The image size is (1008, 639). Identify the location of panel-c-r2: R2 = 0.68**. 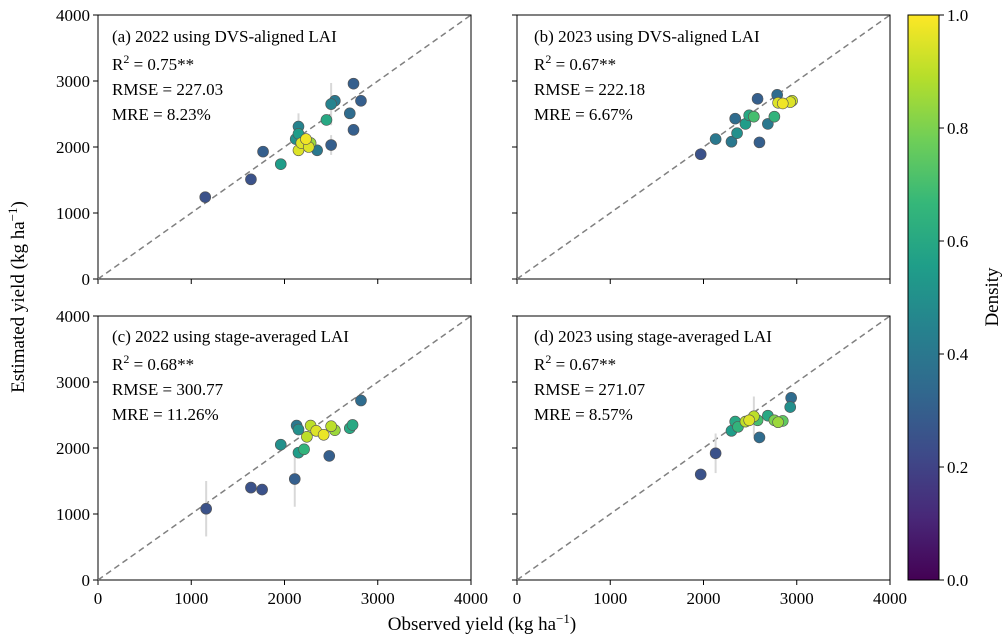
(153, 363).